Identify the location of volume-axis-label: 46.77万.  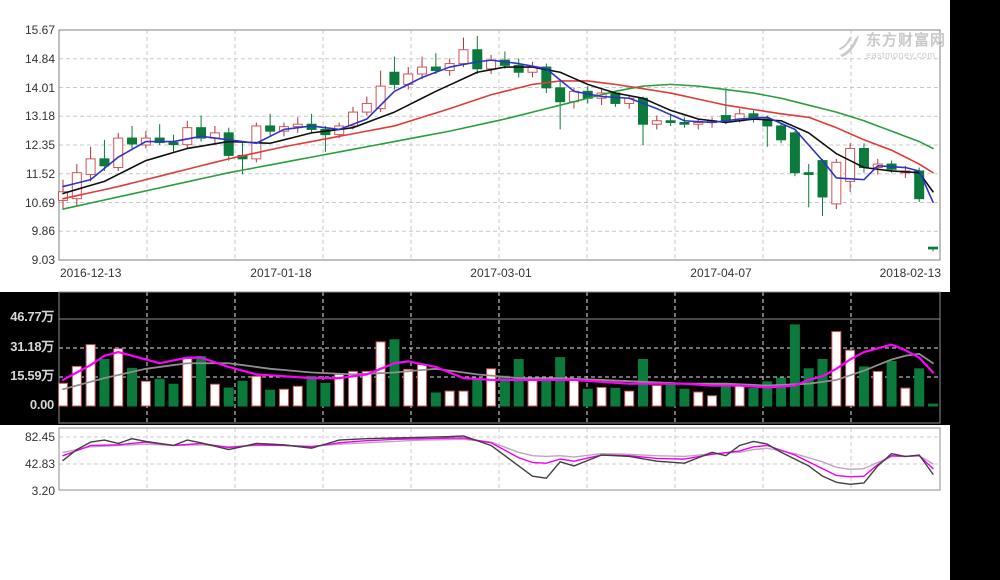
(32, 316).